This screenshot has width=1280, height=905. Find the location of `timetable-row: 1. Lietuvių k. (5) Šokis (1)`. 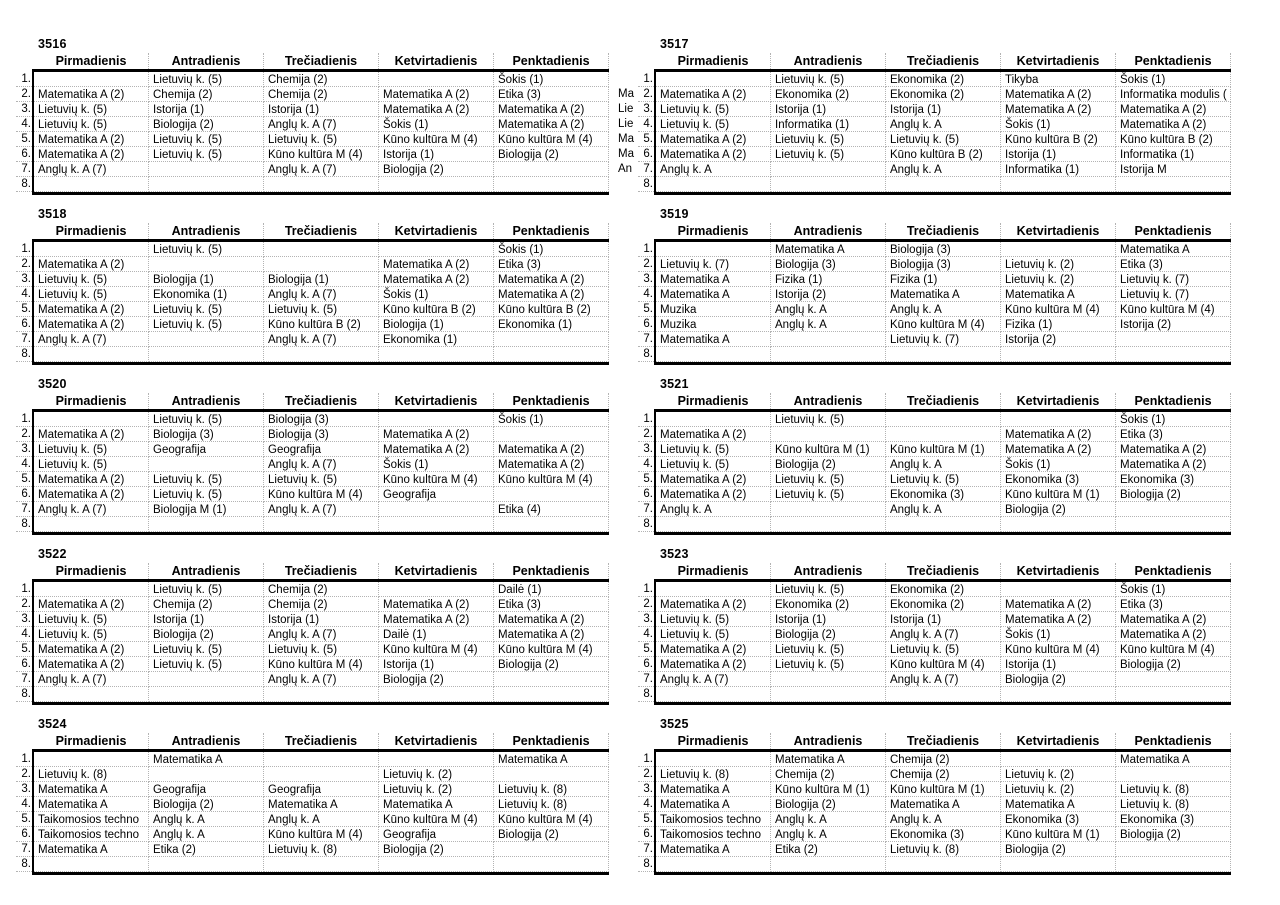

timetable-row: 1. Lietuvių k. (5) Šokis (1) is located at coordinates (934, 419).